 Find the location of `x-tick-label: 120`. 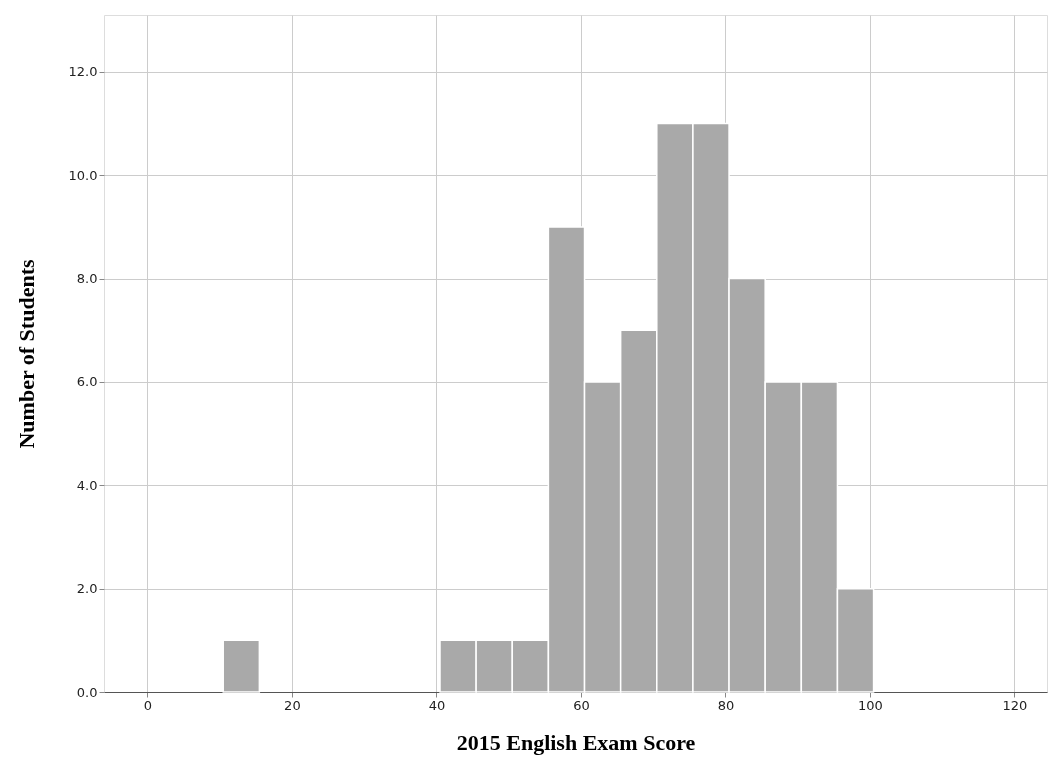

x-tick-label: 120 is located at coordinates (1015, 705).